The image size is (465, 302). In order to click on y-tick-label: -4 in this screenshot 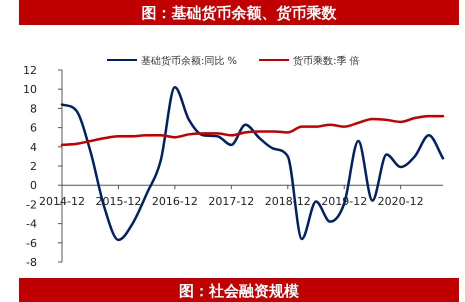, I will do `click(31, 224)`.